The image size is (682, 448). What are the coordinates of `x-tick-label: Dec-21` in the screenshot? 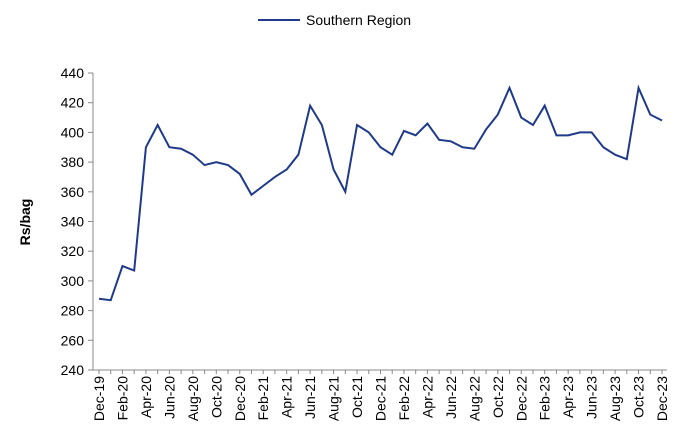 It's located at (381, 398).